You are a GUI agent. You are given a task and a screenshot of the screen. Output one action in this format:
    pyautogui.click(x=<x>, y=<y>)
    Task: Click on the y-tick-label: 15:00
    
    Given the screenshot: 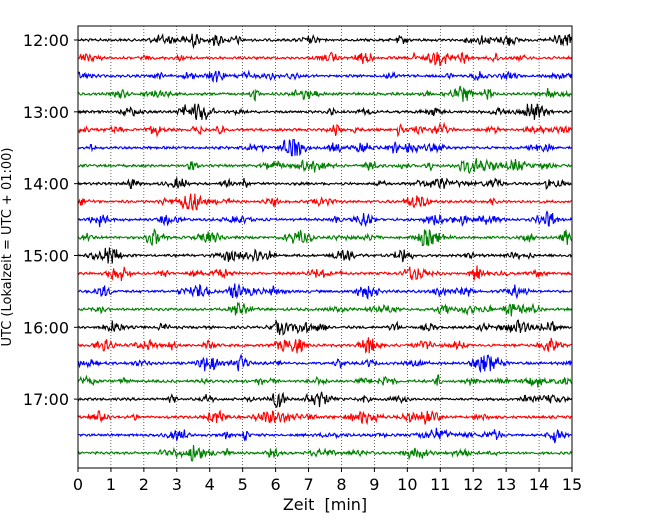 What is the action you would take?
    pyautogui.click(x=46, y=255)
    